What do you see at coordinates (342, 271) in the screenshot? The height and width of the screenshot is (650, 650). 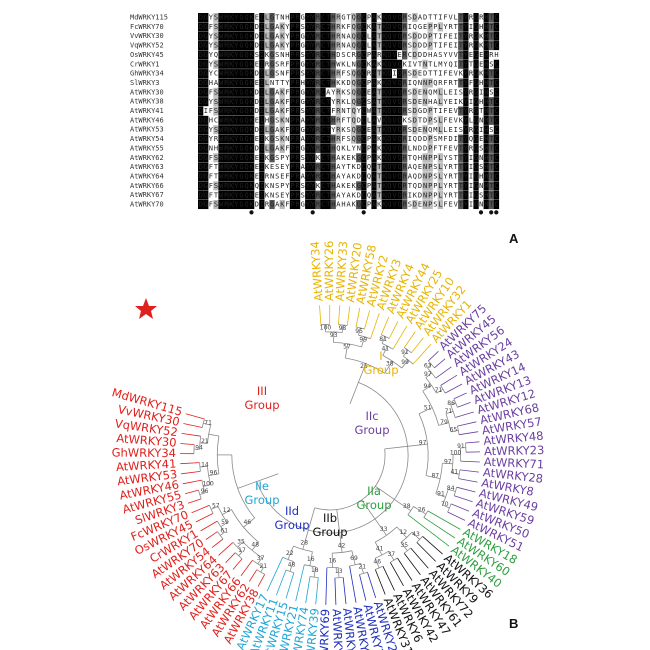 I see `tree-leaf-label: AtWRKY33` at bounding box center [342, 271].